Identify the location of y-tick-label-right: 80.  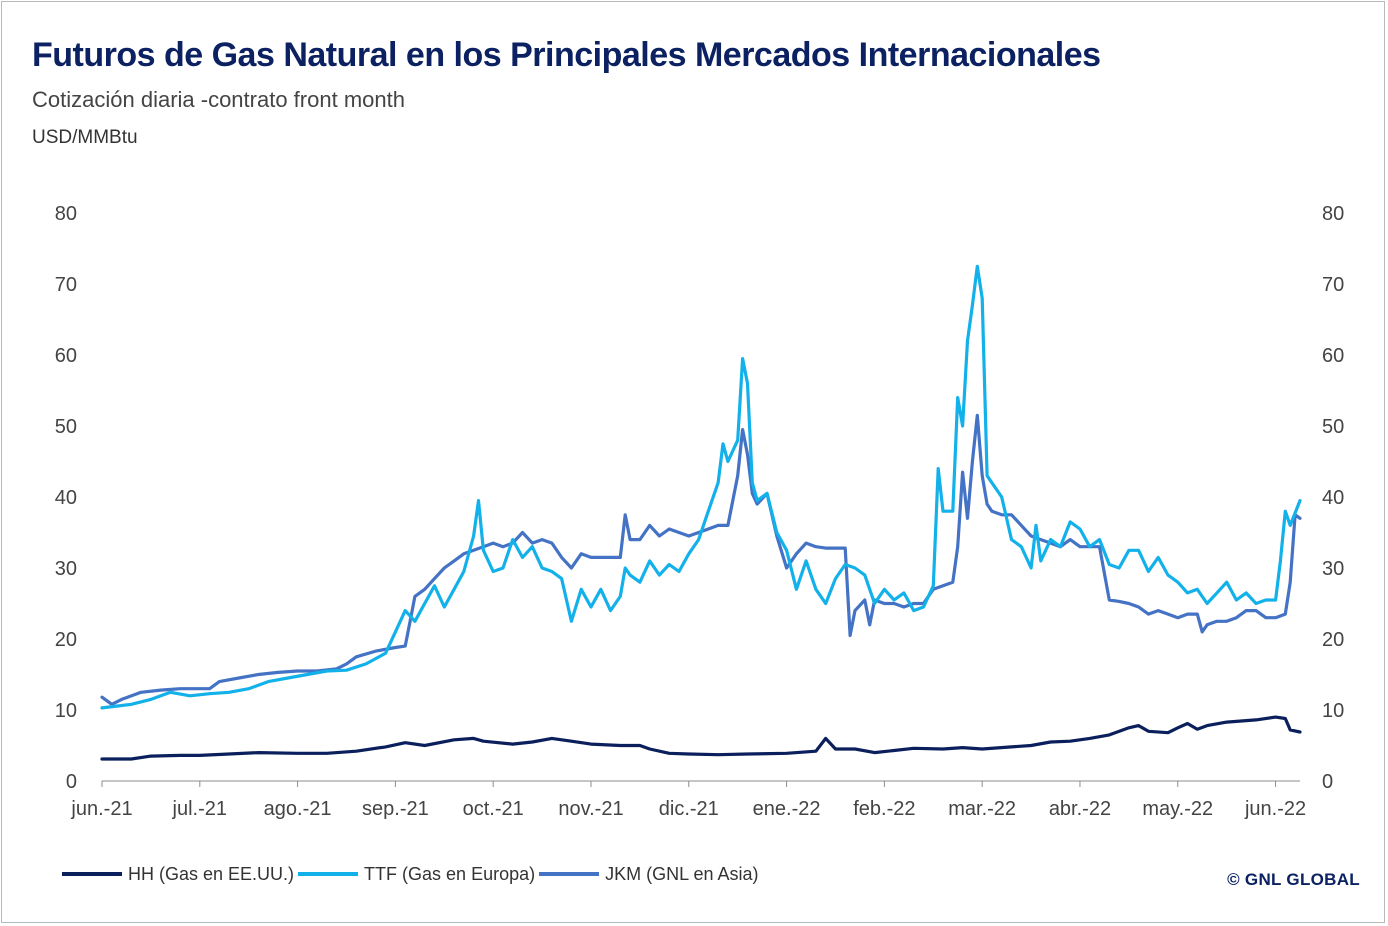
(1333, 214).